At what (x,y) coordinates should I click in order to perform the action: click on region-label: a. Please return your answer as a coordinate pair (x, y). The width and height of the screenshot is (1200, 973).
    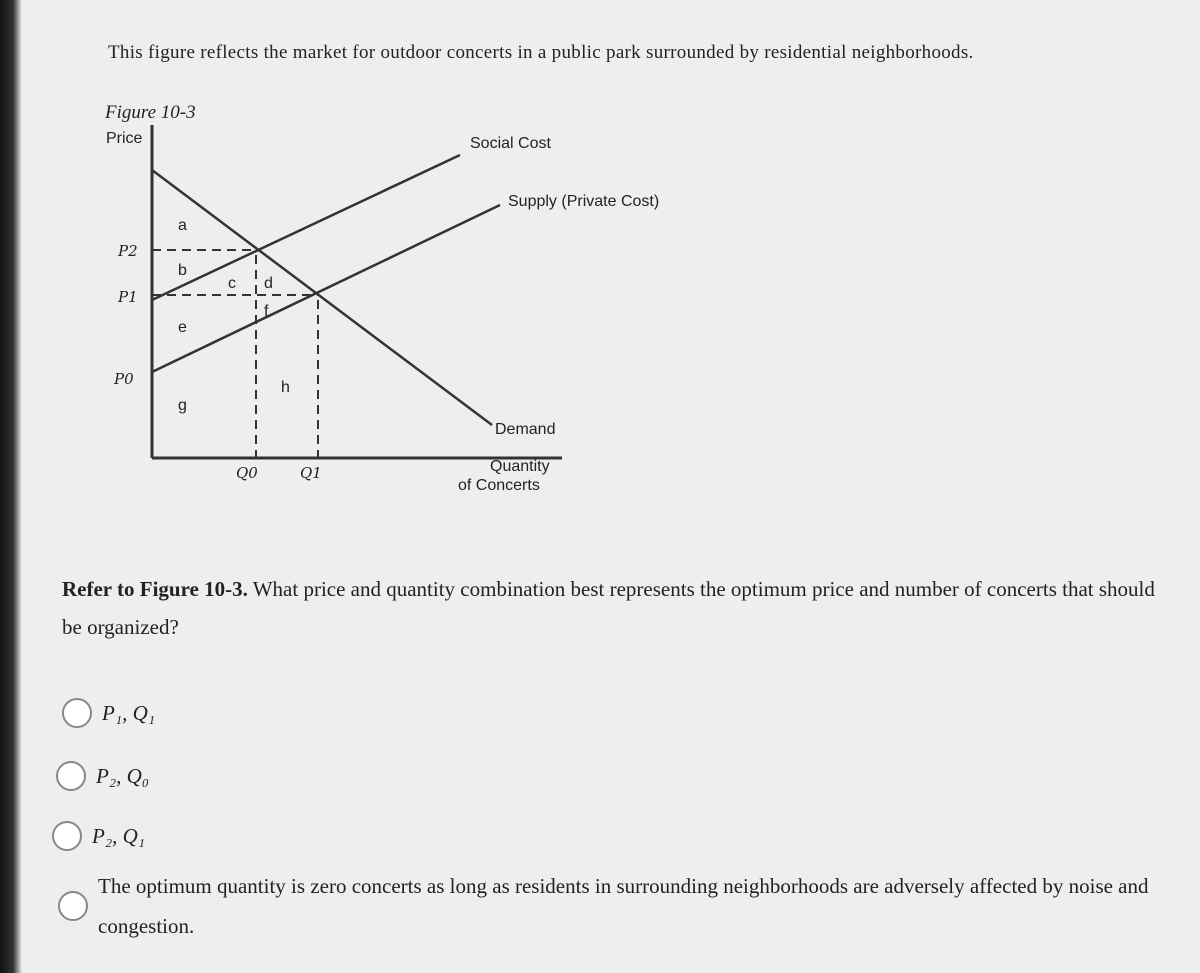
    Looking at the image, I should click on (182, 225).